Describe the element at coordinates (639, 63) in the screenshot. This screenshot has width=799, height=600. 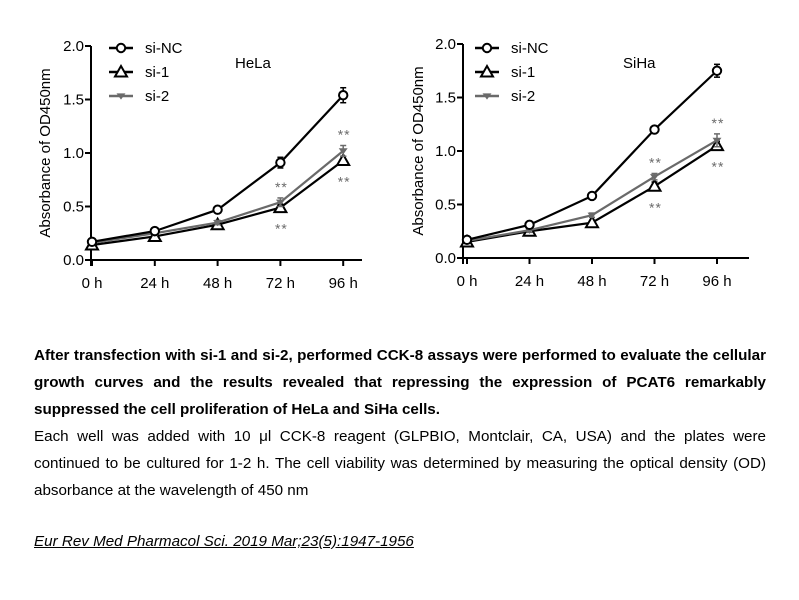
I see `chart-title: SiHa` at that location.